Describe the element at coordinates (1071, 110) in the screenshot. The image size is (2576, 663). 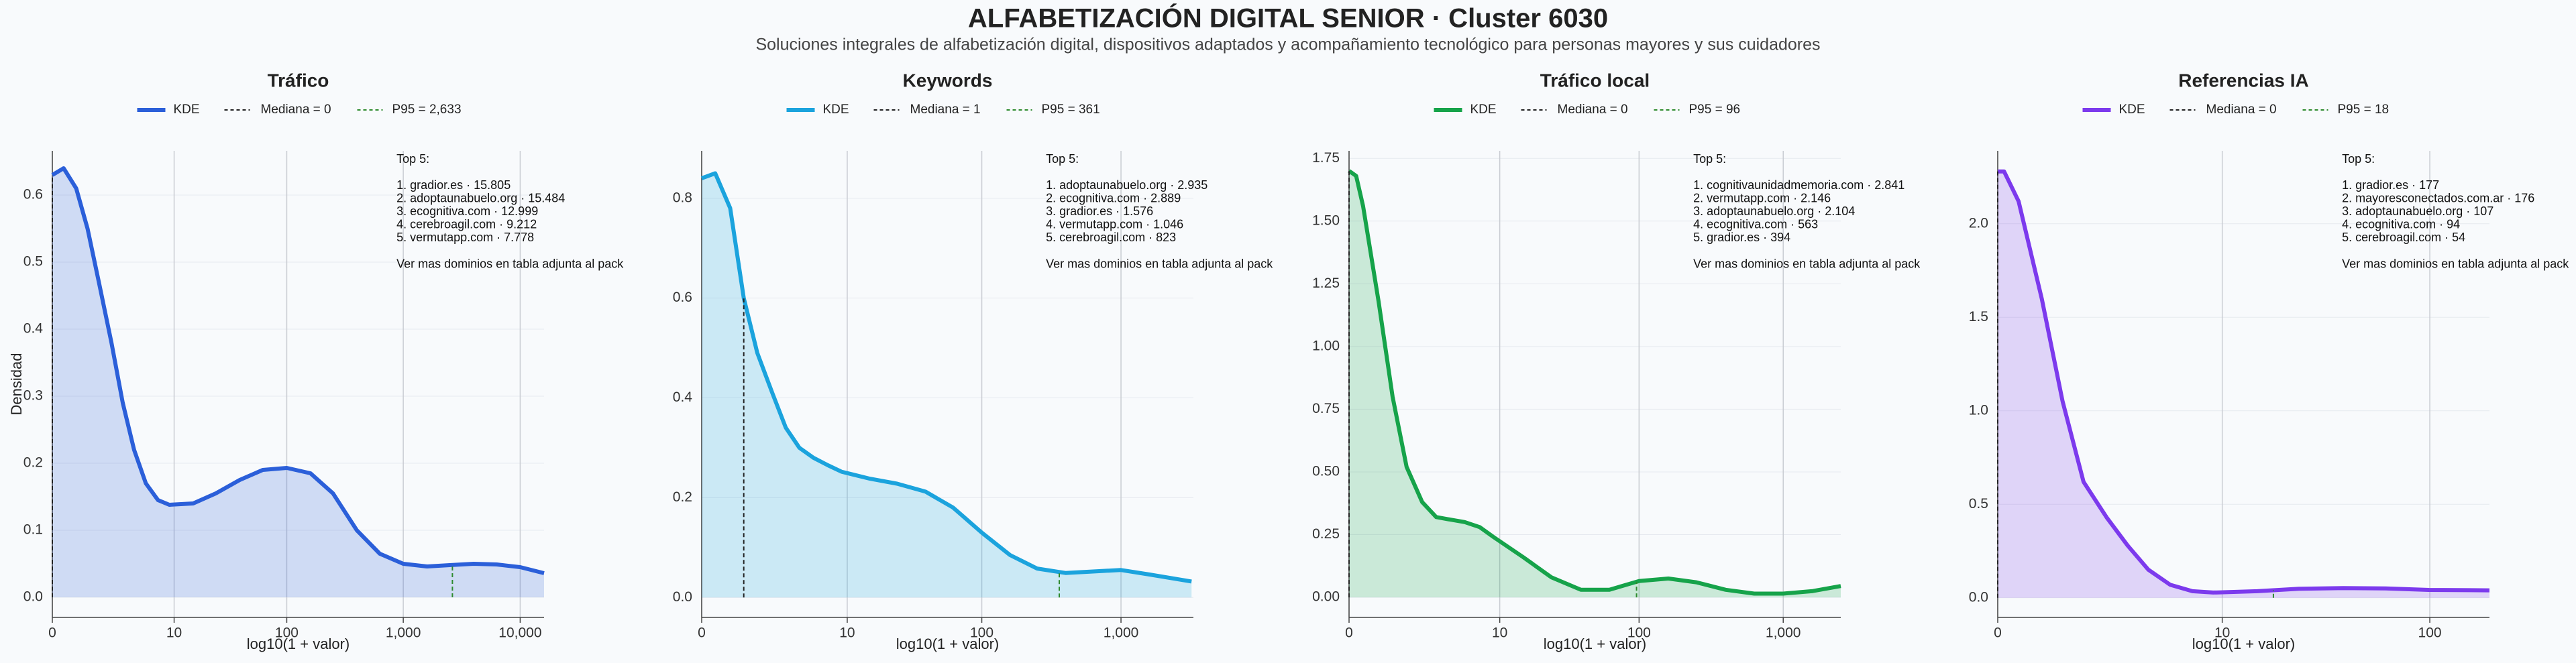
I see `legend-label: P95 = 361` at that location.